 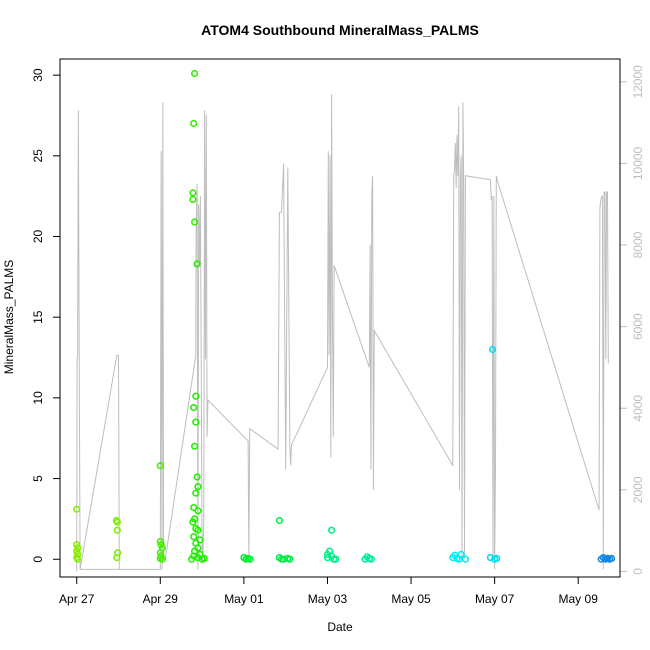 I want to click on y-tick-label: 10, so click(x=38, y=398).